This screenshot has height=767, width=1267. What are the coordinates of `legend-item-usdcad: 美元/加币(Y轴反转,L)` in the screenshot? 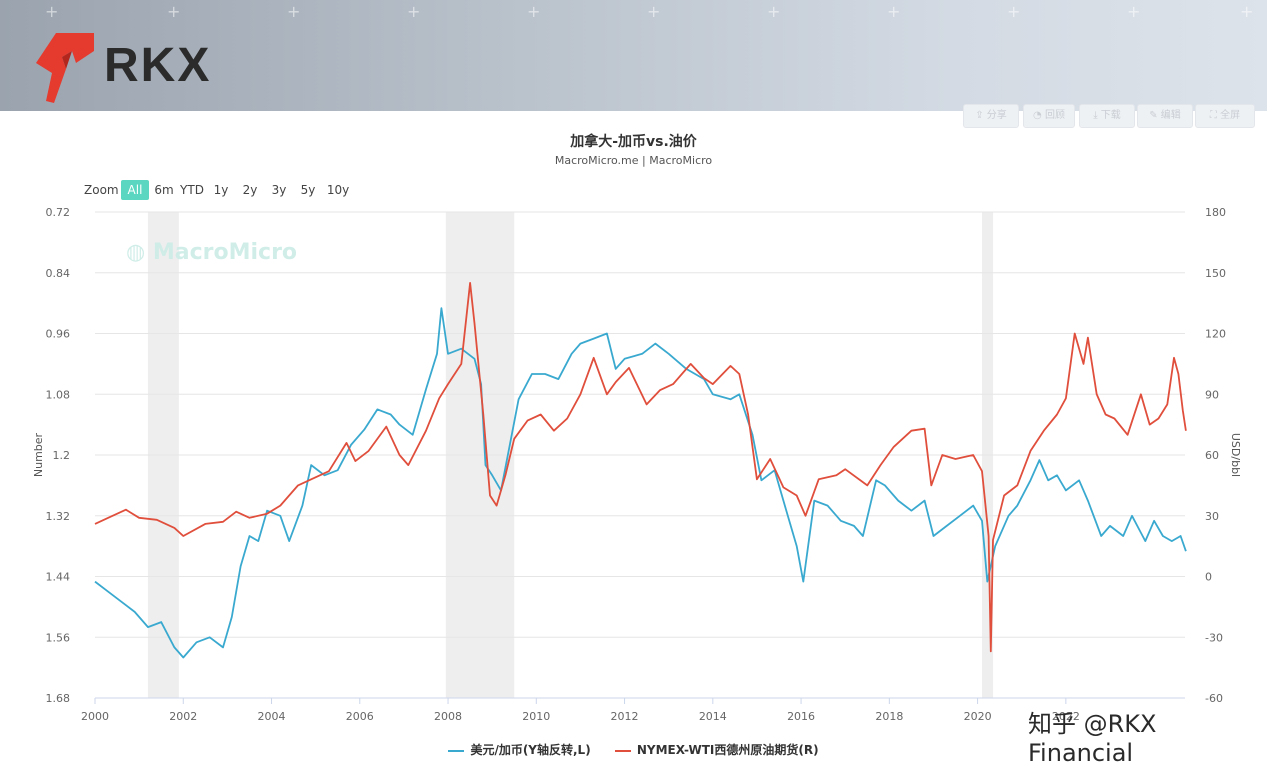 It's located at (519, 749).